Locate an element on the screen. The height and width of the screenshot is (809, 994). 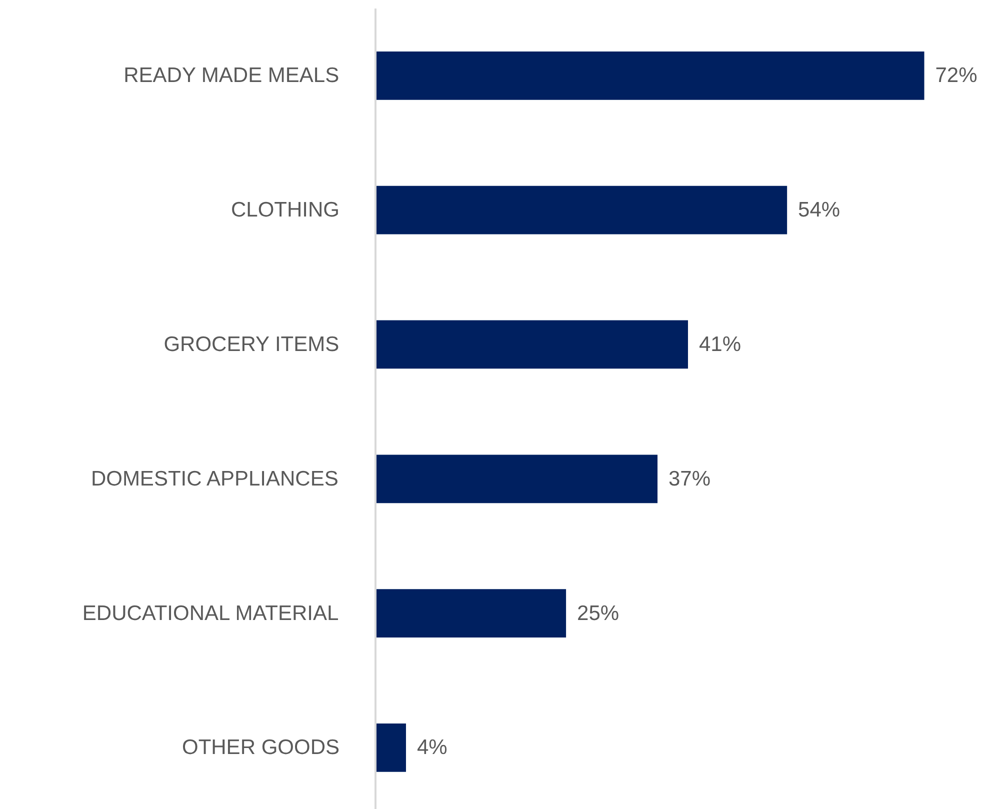
y-tick-label: EDUCATIONAL MATERIAL is located at coordinates (210, 613).